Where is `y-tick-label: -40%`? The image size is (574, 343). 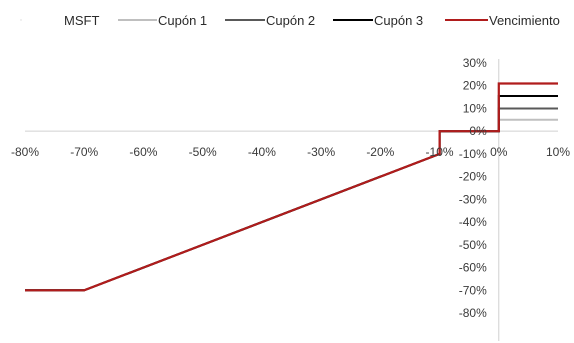
y-tick-label: -40% is located at coordinates (473, 222).